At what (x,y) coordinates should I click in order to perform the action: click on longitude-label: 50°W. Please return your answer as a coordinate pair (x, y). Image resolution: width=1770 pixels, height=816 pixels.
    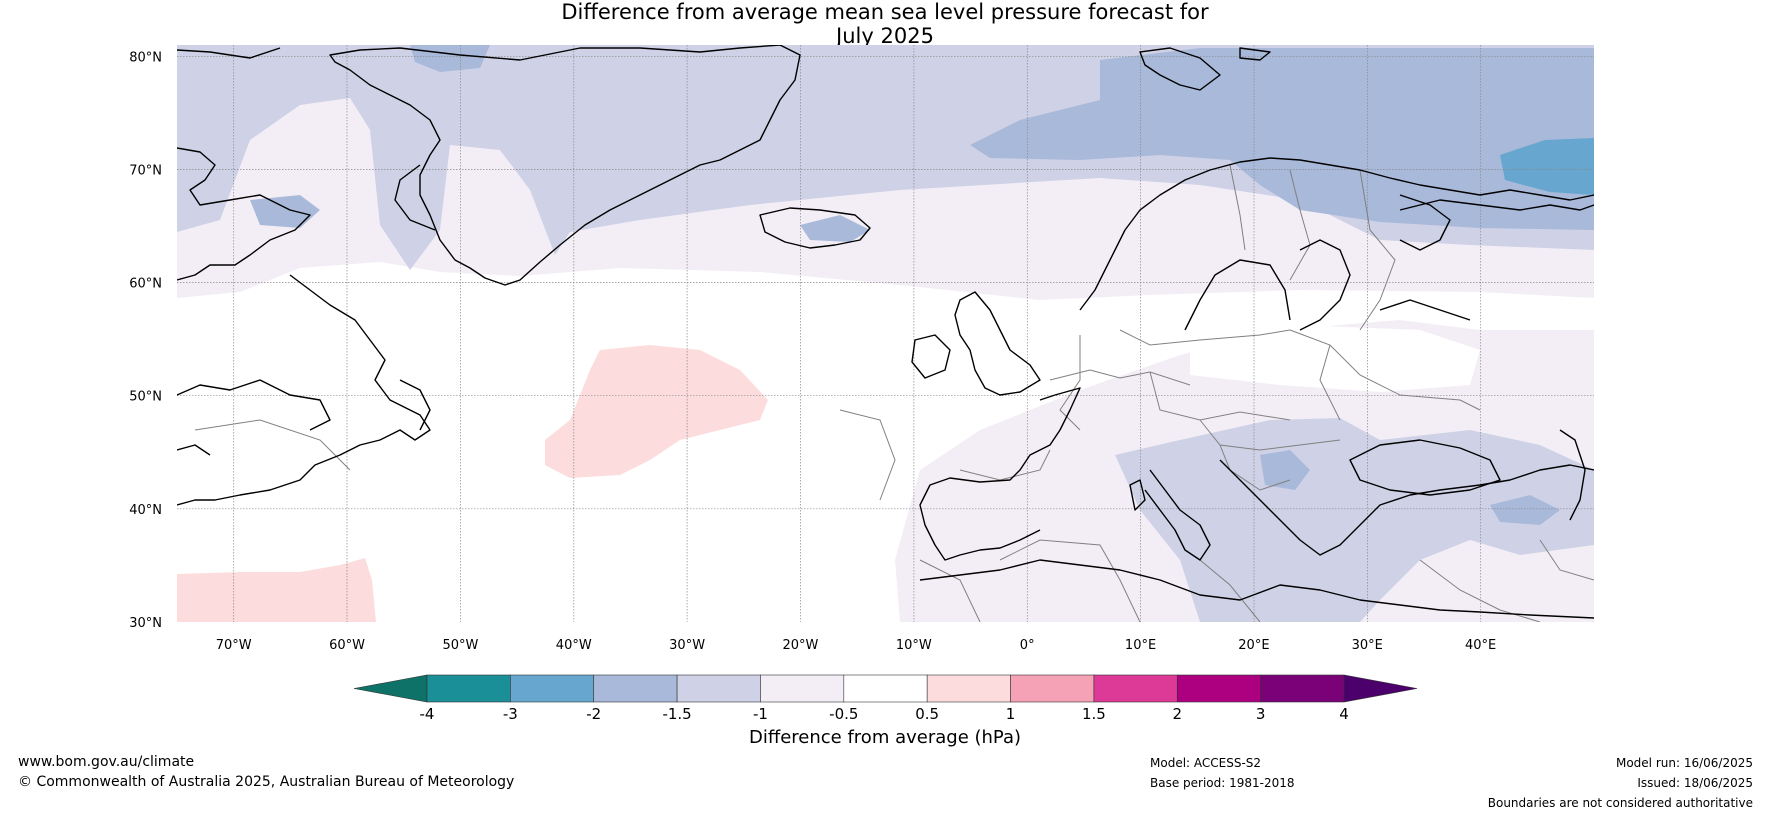
    Looking at the image, I should click on (460, 645).